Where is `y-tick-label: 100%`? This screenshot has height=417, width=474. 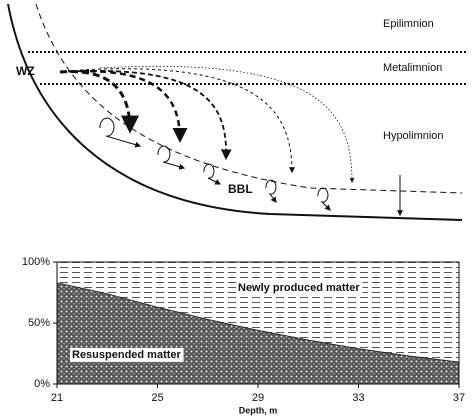 y-tick-label: 100% is located at coordinates (36, 262).